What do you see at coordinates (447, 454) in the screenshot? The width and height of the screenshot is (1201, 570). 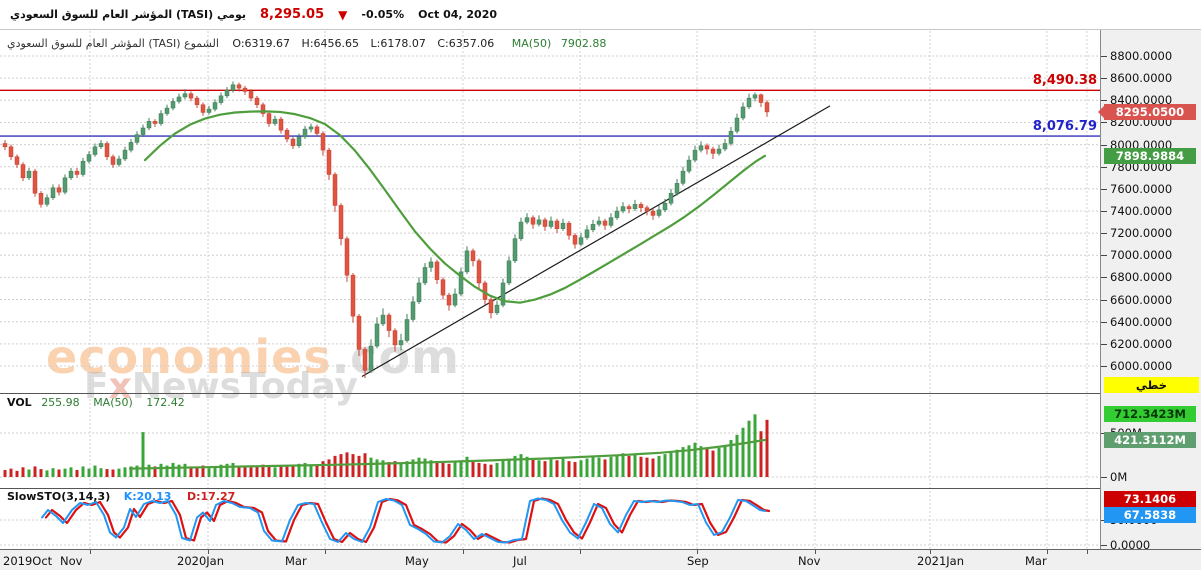 I see `volume-ma-line` at bounding box center [447, 454].